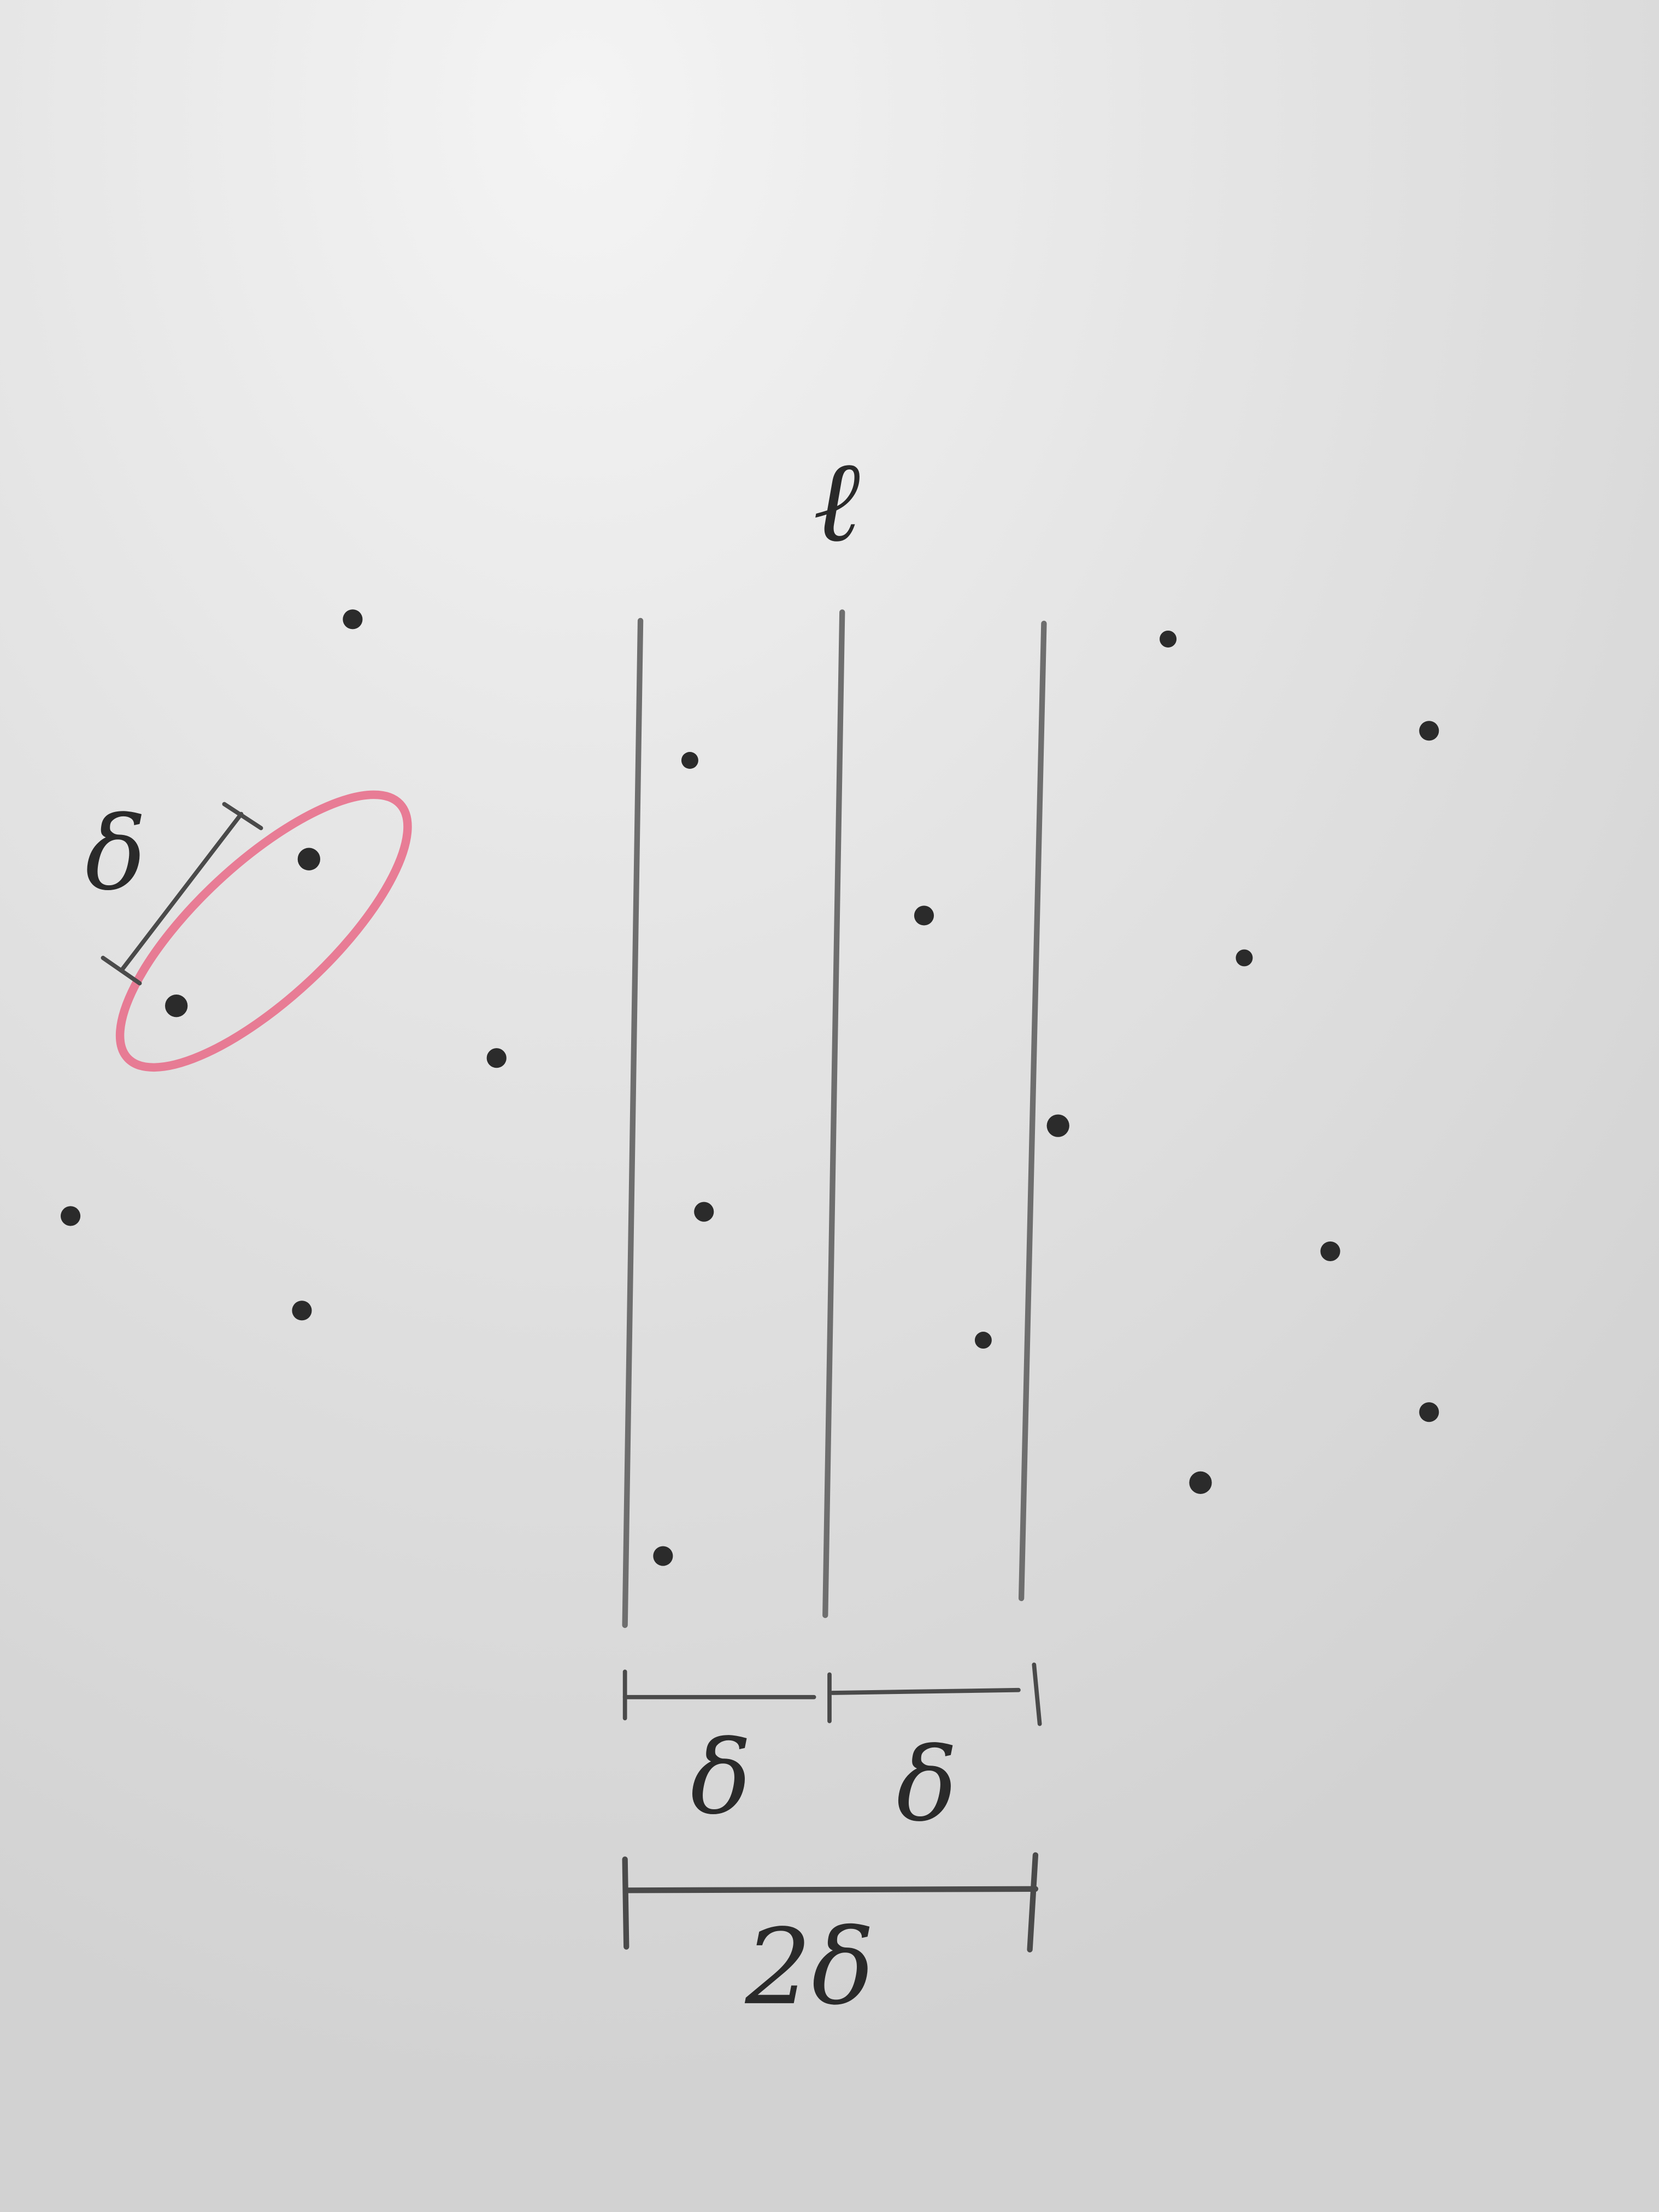 This screenshot has width=1659, height=2212. Describe the element at coordinates (115, 853) in the screenshot. I see `pair-distance-label: δ` at that location.